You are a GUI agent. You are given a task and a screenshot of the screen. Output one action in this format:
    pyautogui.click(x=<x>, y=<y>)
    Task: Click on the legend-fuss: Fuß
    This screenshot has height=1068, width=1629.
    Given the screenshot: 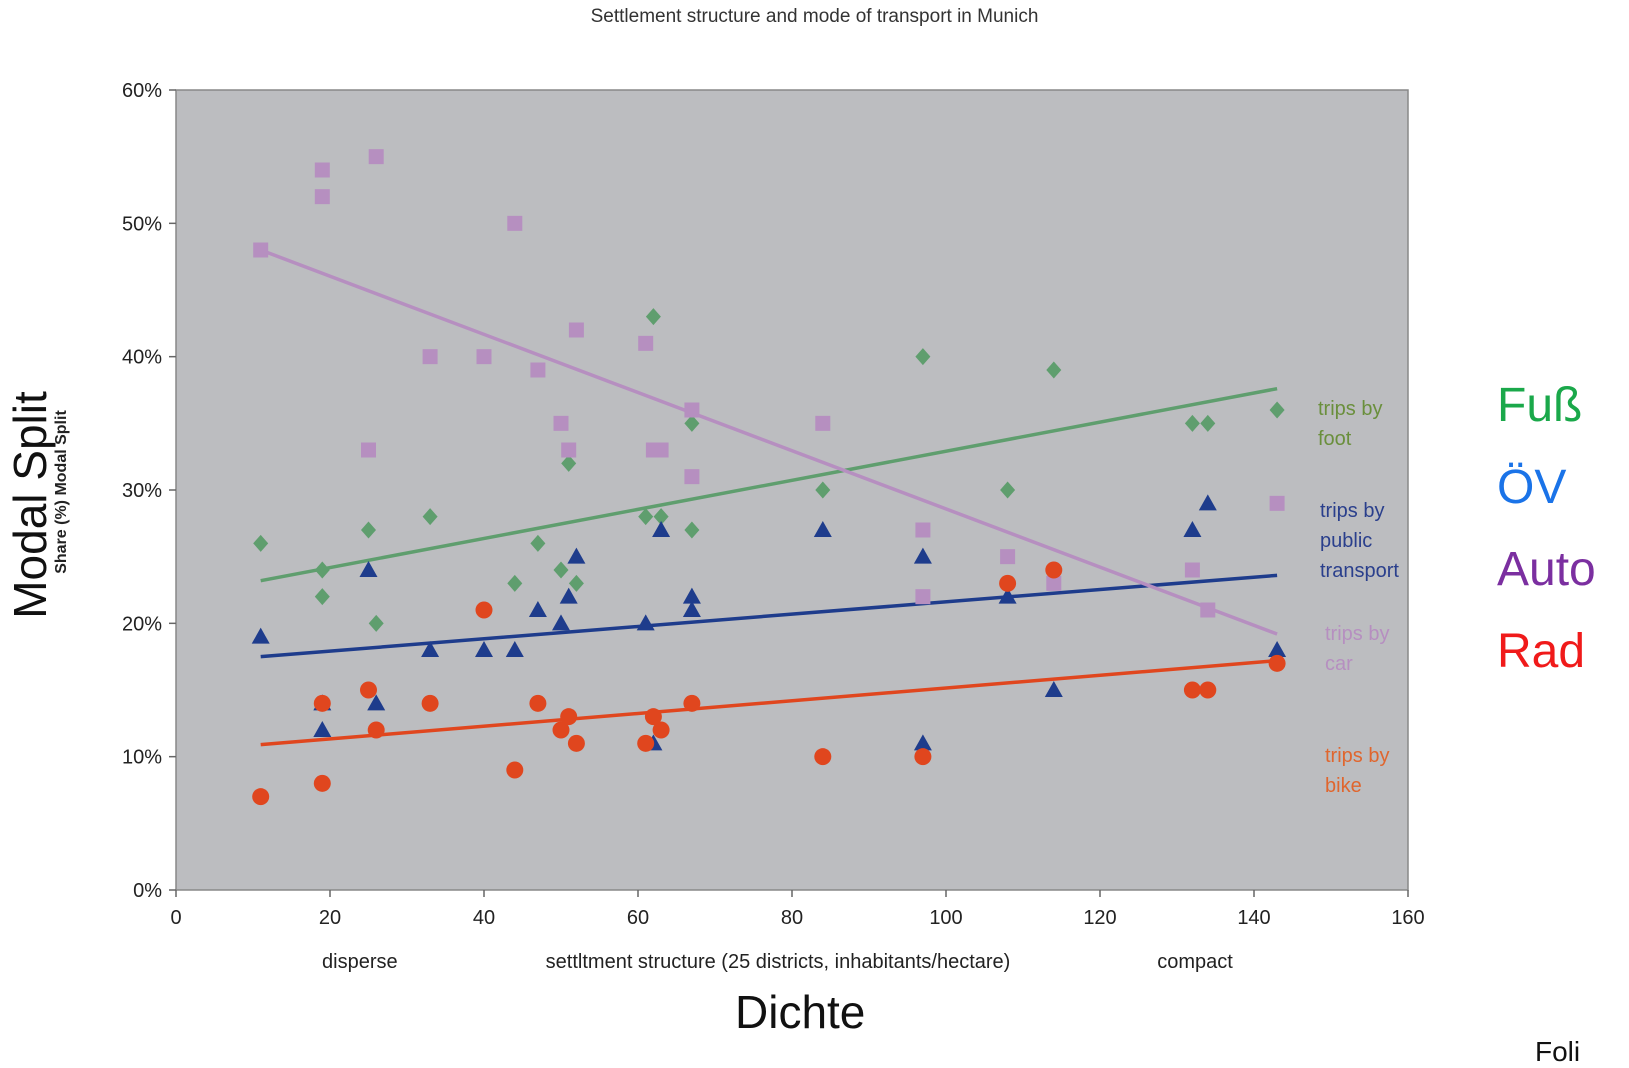 What is the action you would take?
    pyautogui.click(x=1540, y=405)
    